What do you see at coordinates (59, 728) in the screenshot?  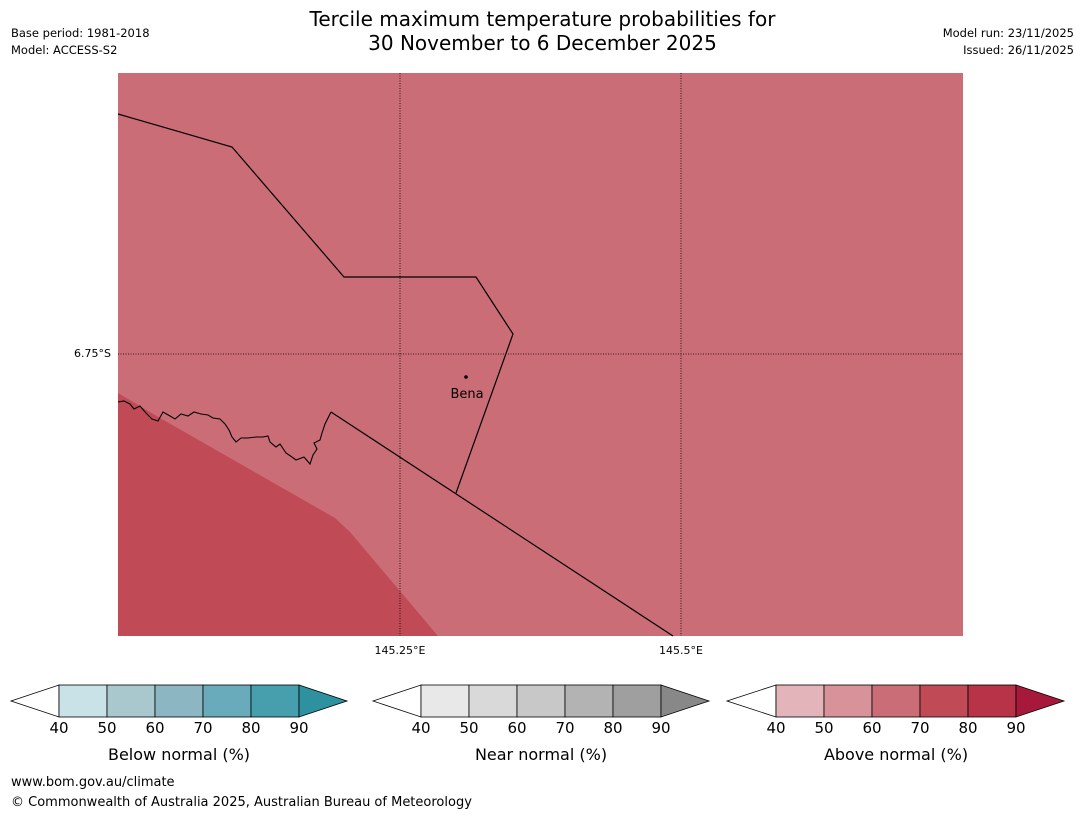 I see `below-tick-40: 40` at bounding box center [59, 728].